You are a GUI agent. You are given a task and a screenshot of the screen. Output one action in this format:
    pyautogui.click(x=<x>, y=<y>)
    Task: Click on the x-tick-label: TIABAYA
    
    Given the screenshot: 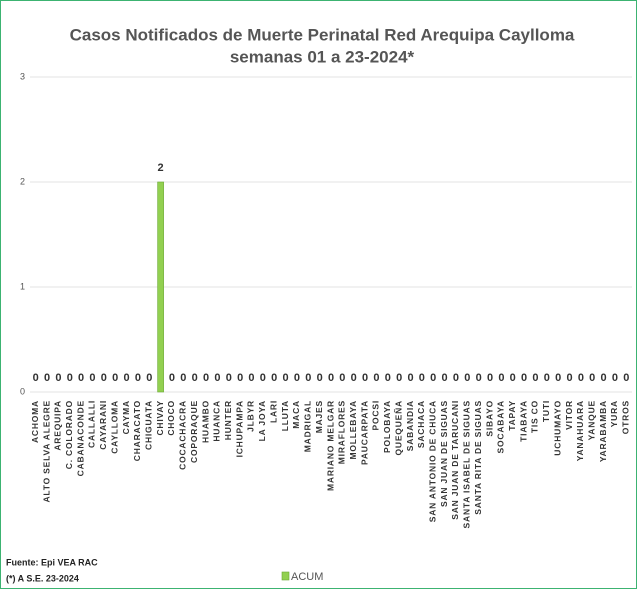 What is the action you would take?
    pyautogui.click(x=523, y=421)
    